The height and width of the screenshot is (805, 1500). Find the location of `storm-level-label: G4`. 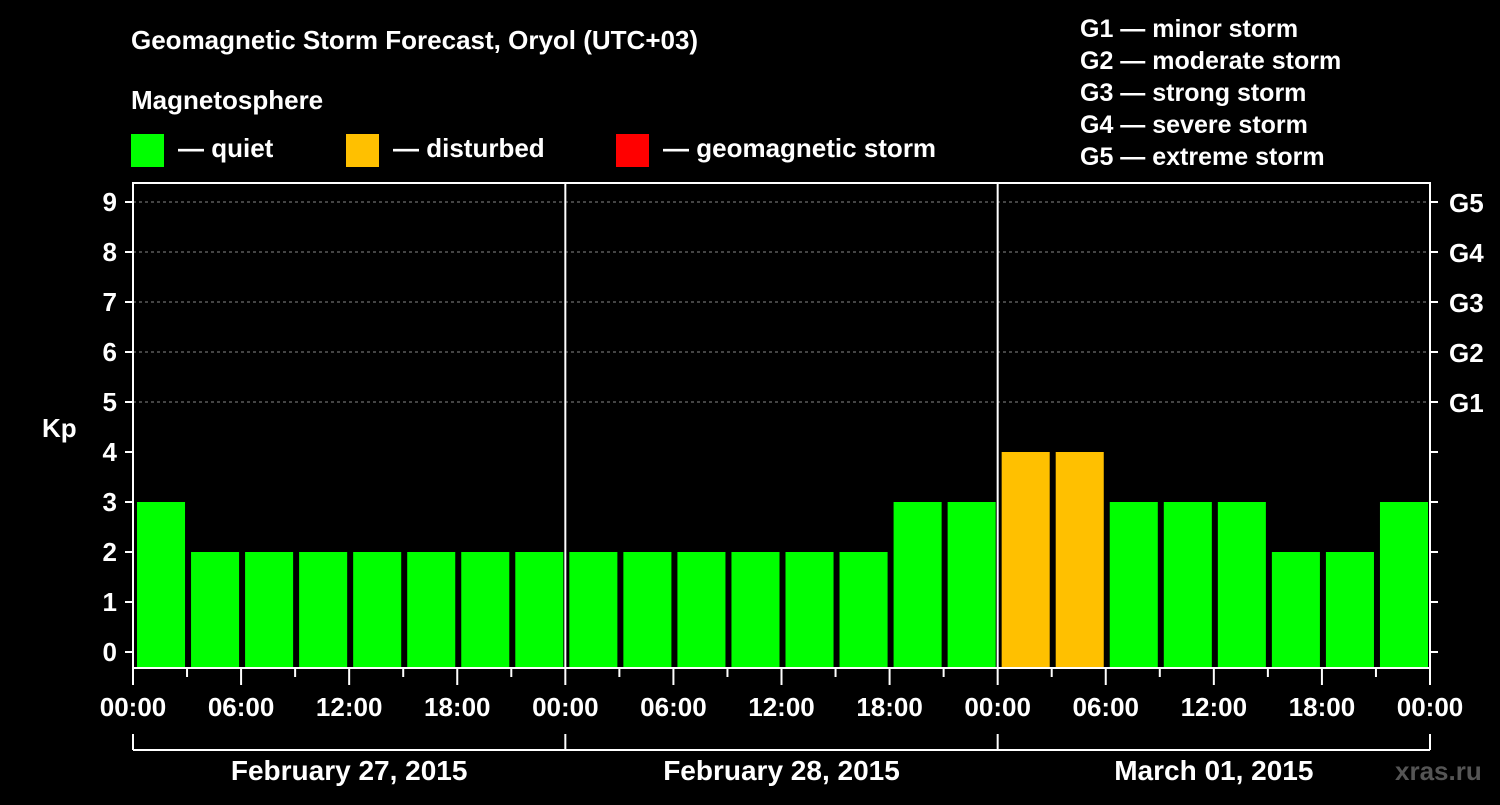

storm-level-label: G4 is located at coordinates (1466, 253).